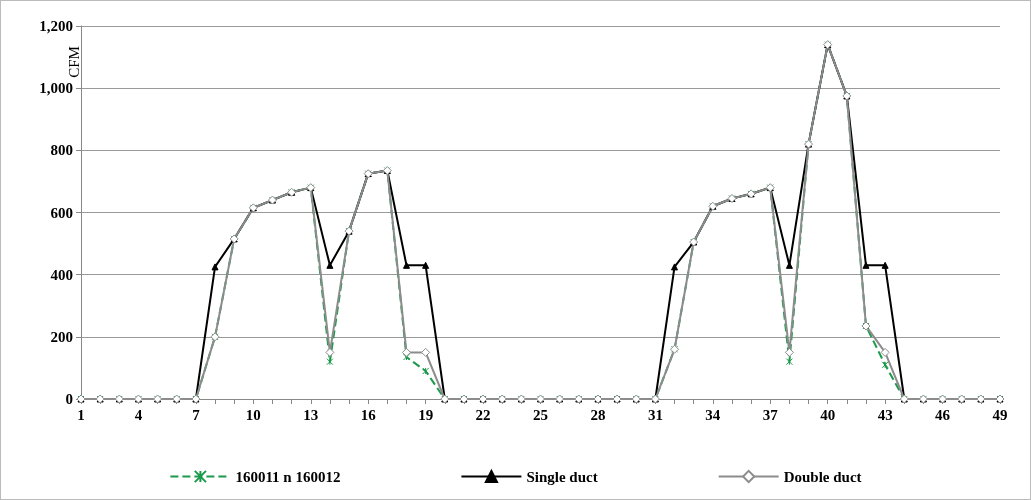  What do you see at coordinates (81, 414) in the screenshot?
I see `x-tick-label: 1` at bounding box center [81, 414].